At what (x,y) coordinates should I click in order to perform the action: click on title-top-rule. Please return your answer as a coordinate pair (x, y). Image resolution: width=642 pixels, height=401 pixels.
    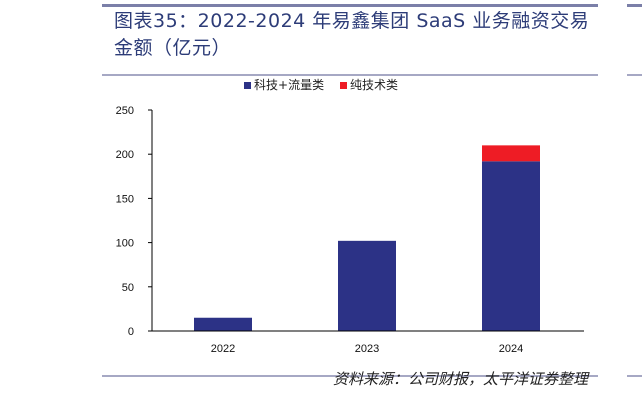
    Looking at the image, I should click on (350, 5).